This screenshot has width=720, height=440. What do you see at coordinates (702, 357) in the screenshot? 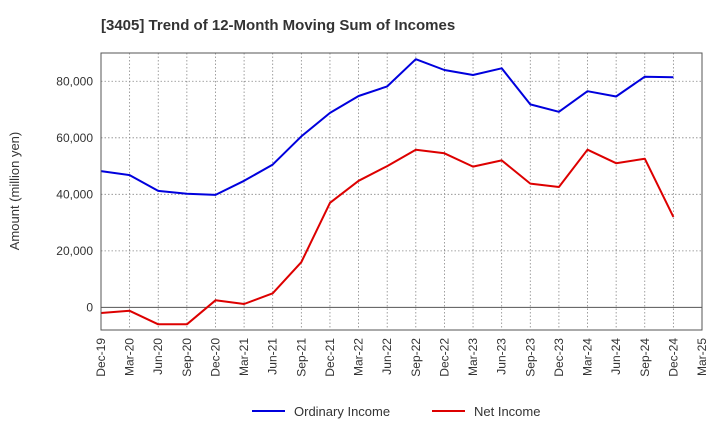
I see `x-tick-label: Mar-25` at bounding box center [702, 357].